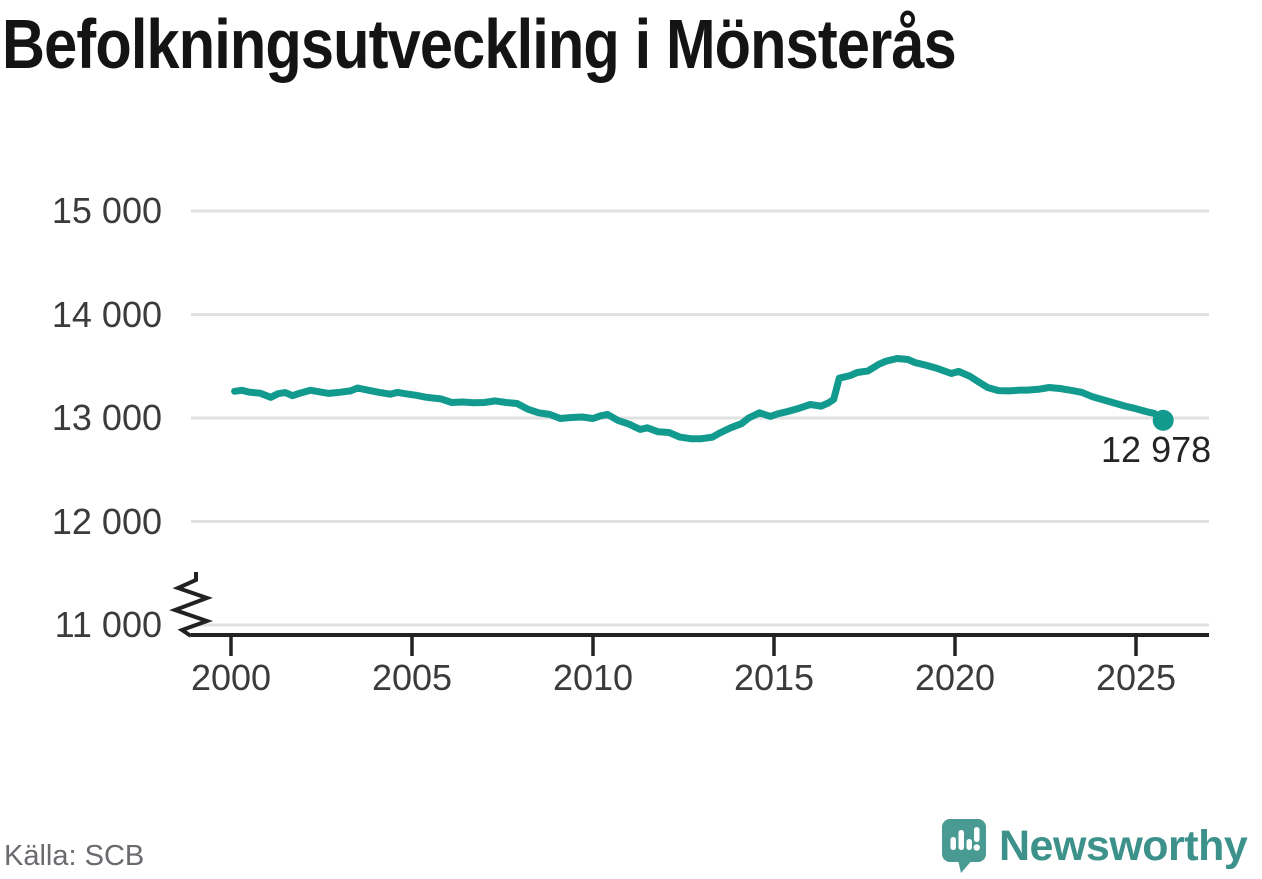 The height and width of the screenshot is (879, 1262). What do you see at coordinates (74, 856) in the screenshot?
I see `source-note: Källa: SCB` at bounding box center [74, 856].